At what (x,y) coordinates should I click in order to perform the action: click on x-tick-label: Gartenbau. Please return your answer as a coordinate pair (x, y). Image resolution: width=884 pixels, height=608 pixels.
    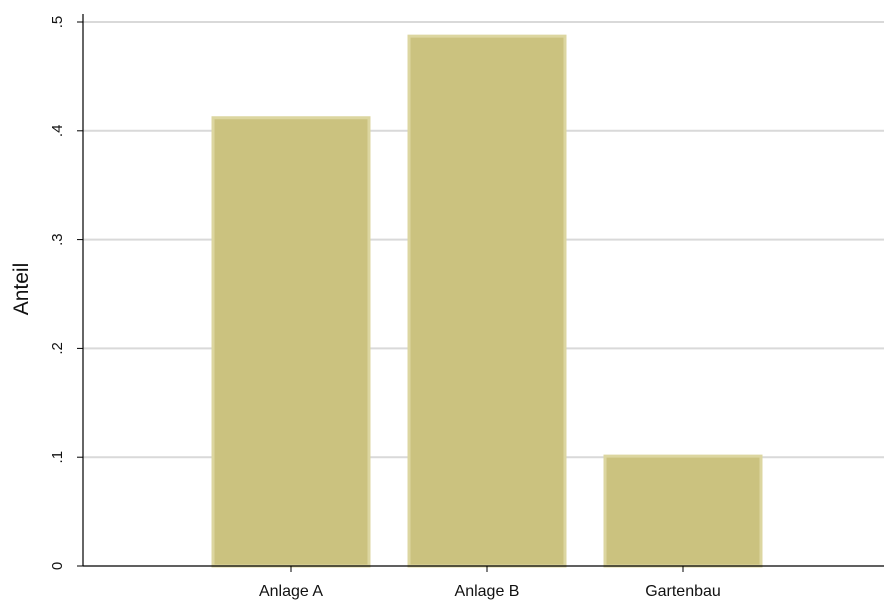
    Looking at the image, I should click on (683, 591).